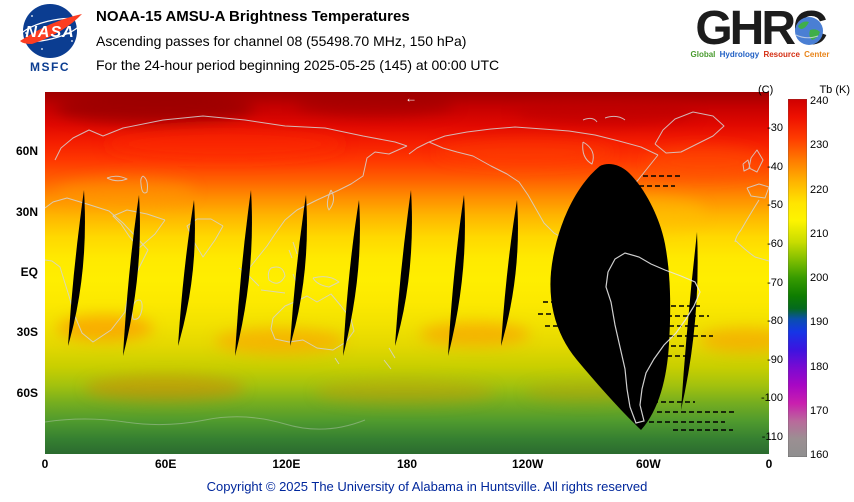 The image size is (854, 502). I want to click on colorbar-celsius-ticks: -30 -40 -50 -60 -70 -80 -90 -100 -110, so click(768, 278).